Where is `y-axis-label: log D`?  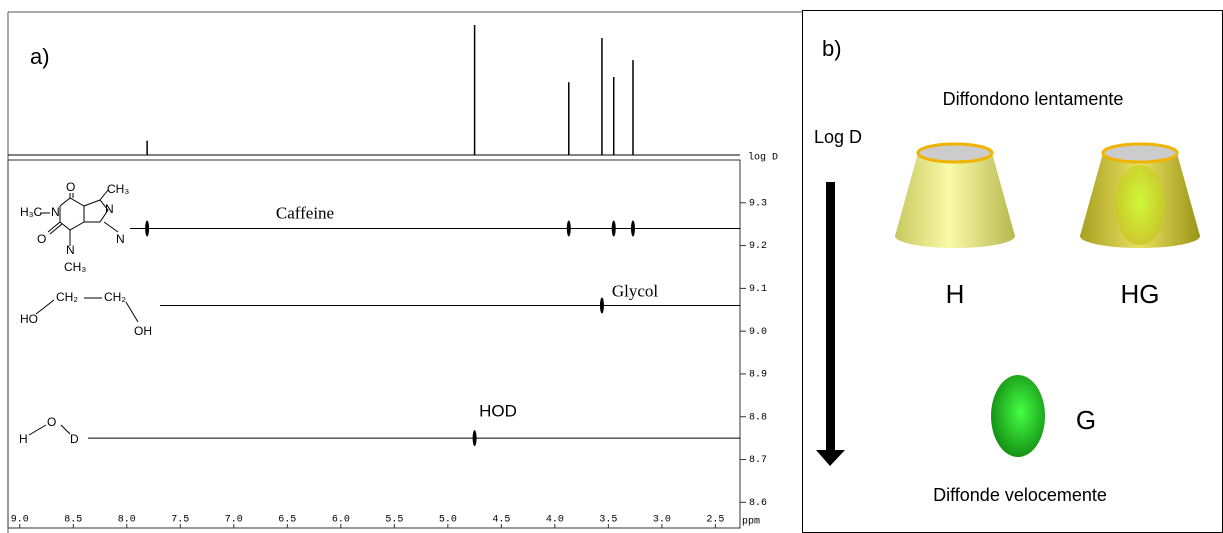
y-axis-label: log D is located at coordinates (763, 158).